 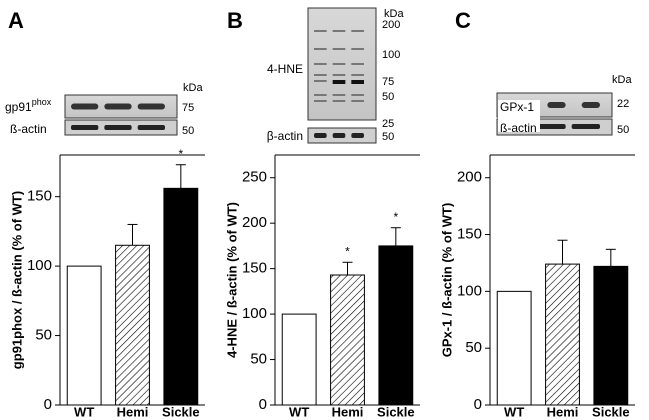 I want to click on panel-label: C, so click(x=463, y=20).